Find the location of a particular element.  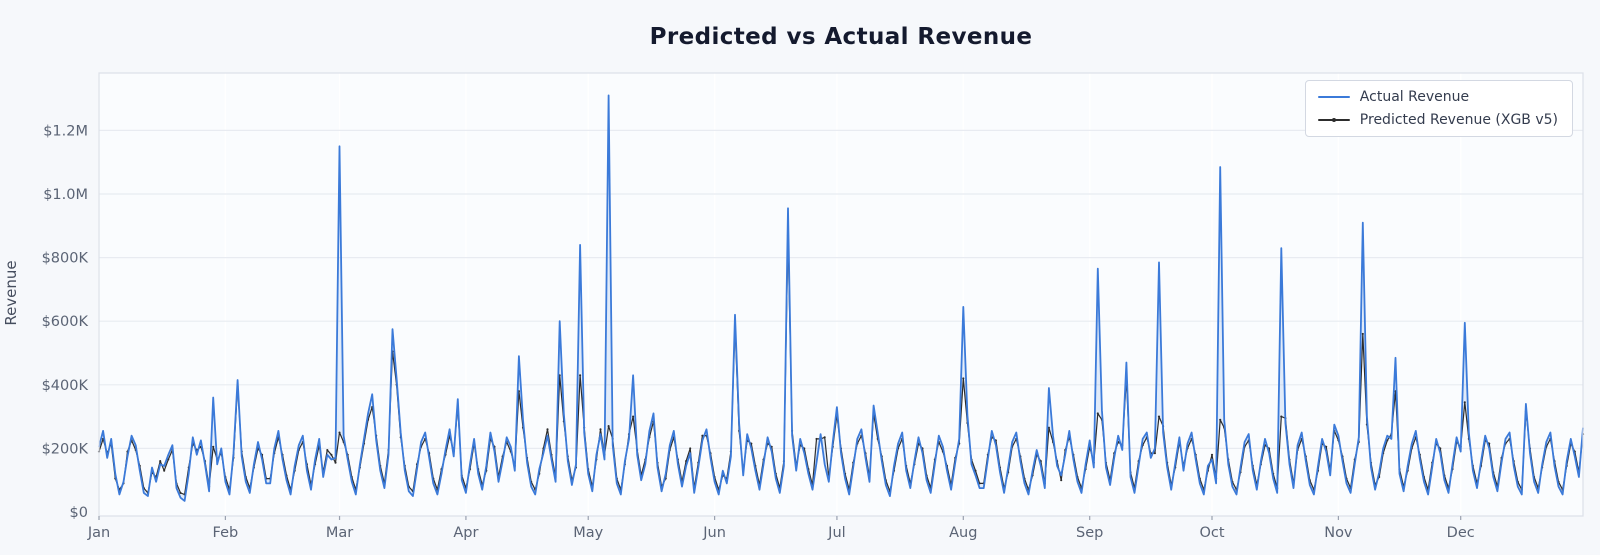

y-tick-label: $600K is located at coordinates (65, 322).